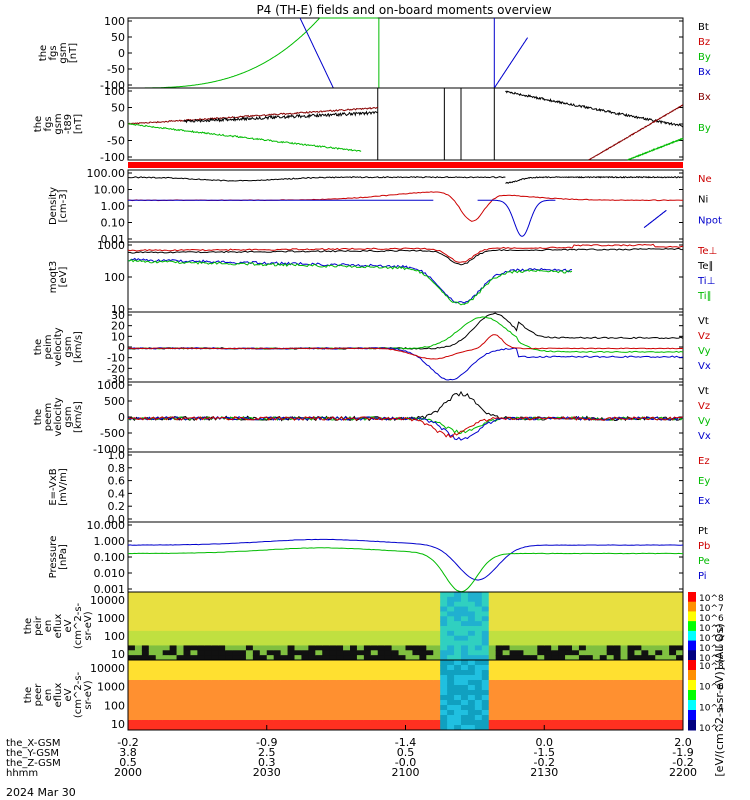  I want to click on legend-vt: Vt, so click(703, 391).